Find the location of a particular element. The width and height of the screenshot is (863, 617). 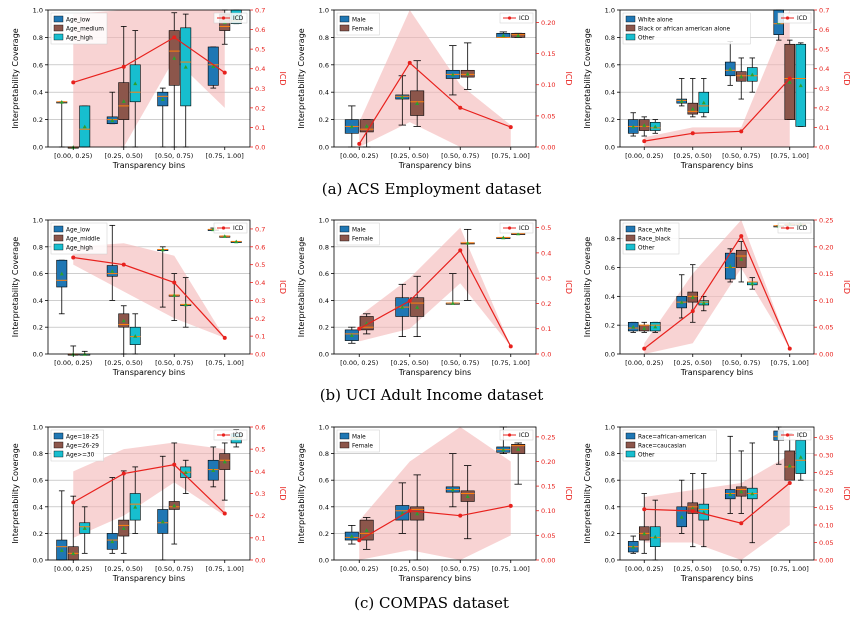

y2-tick-label: 0.5 is located at coordinates (824, 50).